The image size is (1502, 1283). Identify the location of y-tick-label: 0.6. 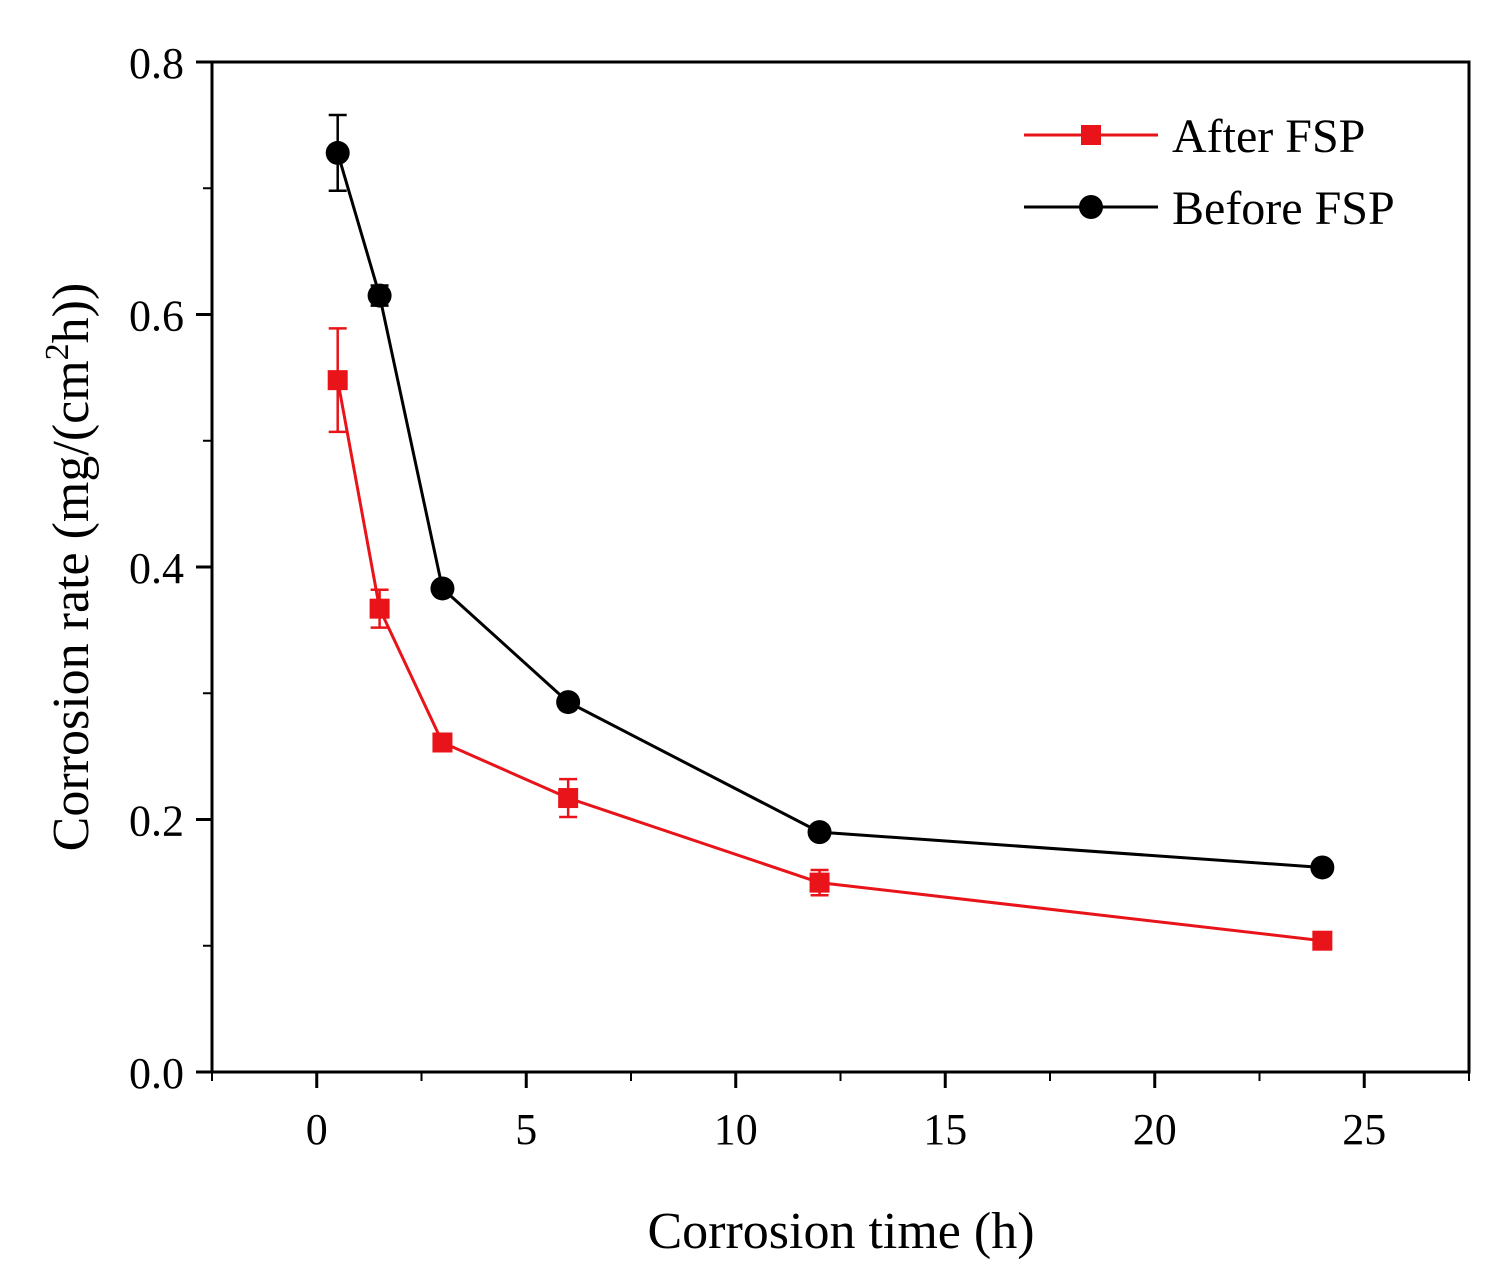
(156, 316).